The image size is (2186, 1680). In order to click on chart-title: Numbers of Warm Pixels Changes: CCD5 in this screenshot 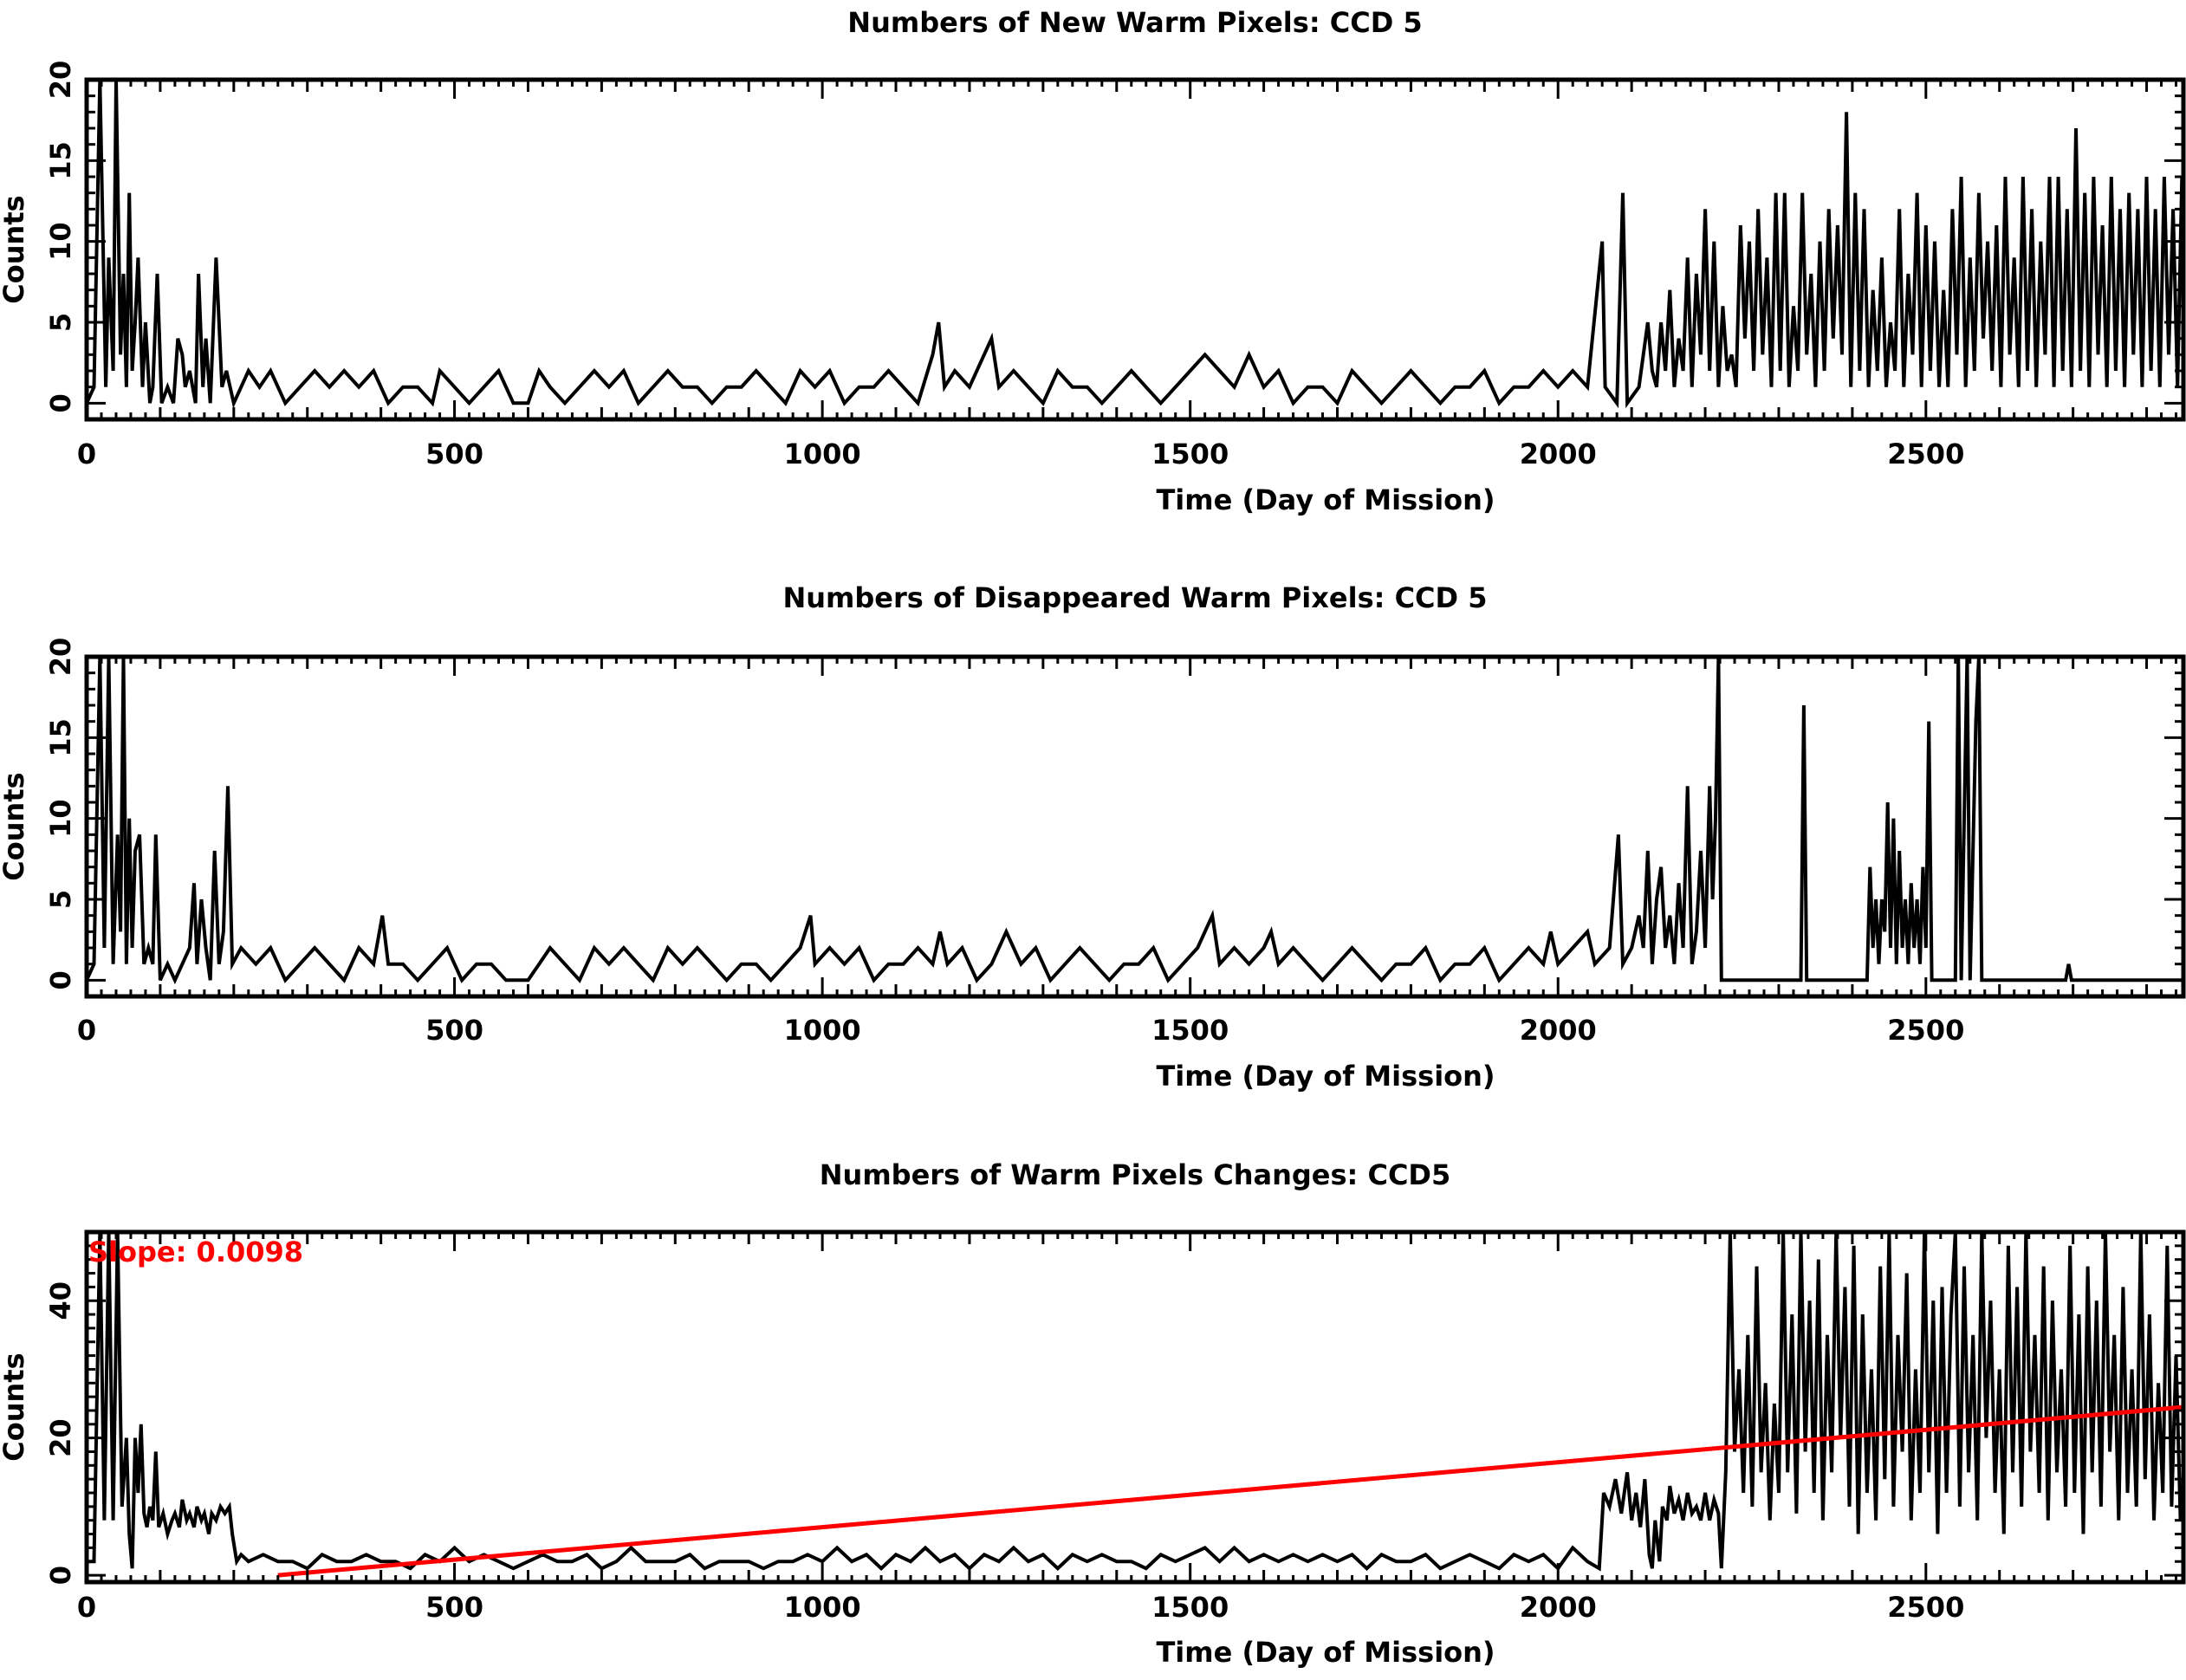, I will do `click(1136, 1174)`.